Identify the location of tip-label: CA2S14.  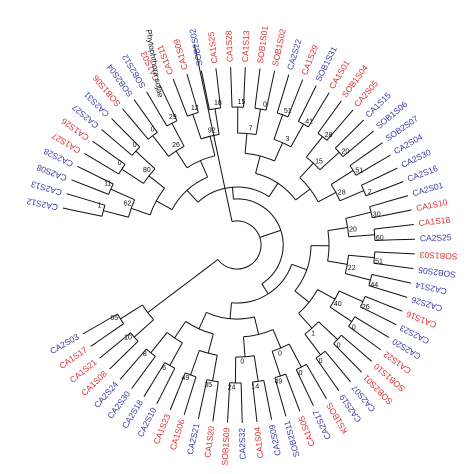
(430, 288).